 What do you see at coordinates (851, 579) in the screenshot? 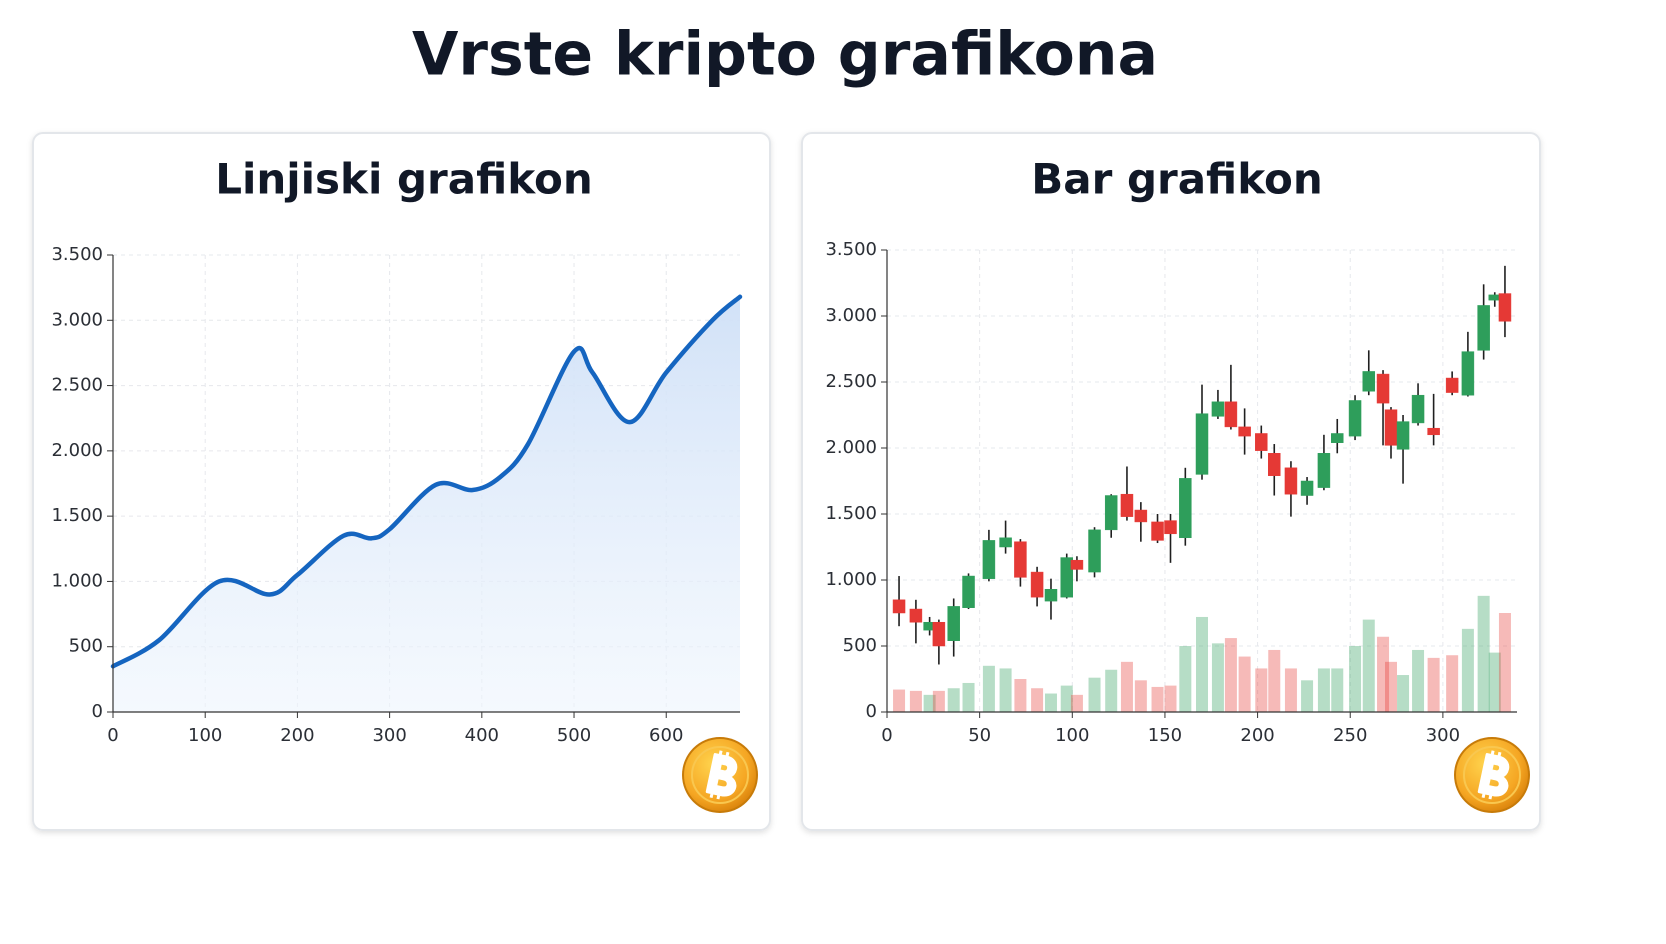
I see `y-tick-label: 1.000` at bounding box center [851, 579].